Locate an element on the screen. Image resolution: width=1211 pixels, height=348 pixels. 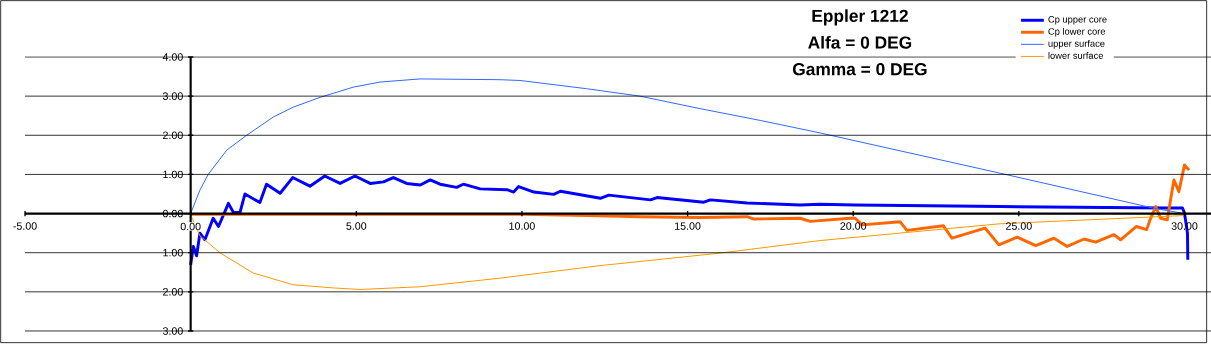
legend-label: Cp lower core is located at coordinates (1077, 32).